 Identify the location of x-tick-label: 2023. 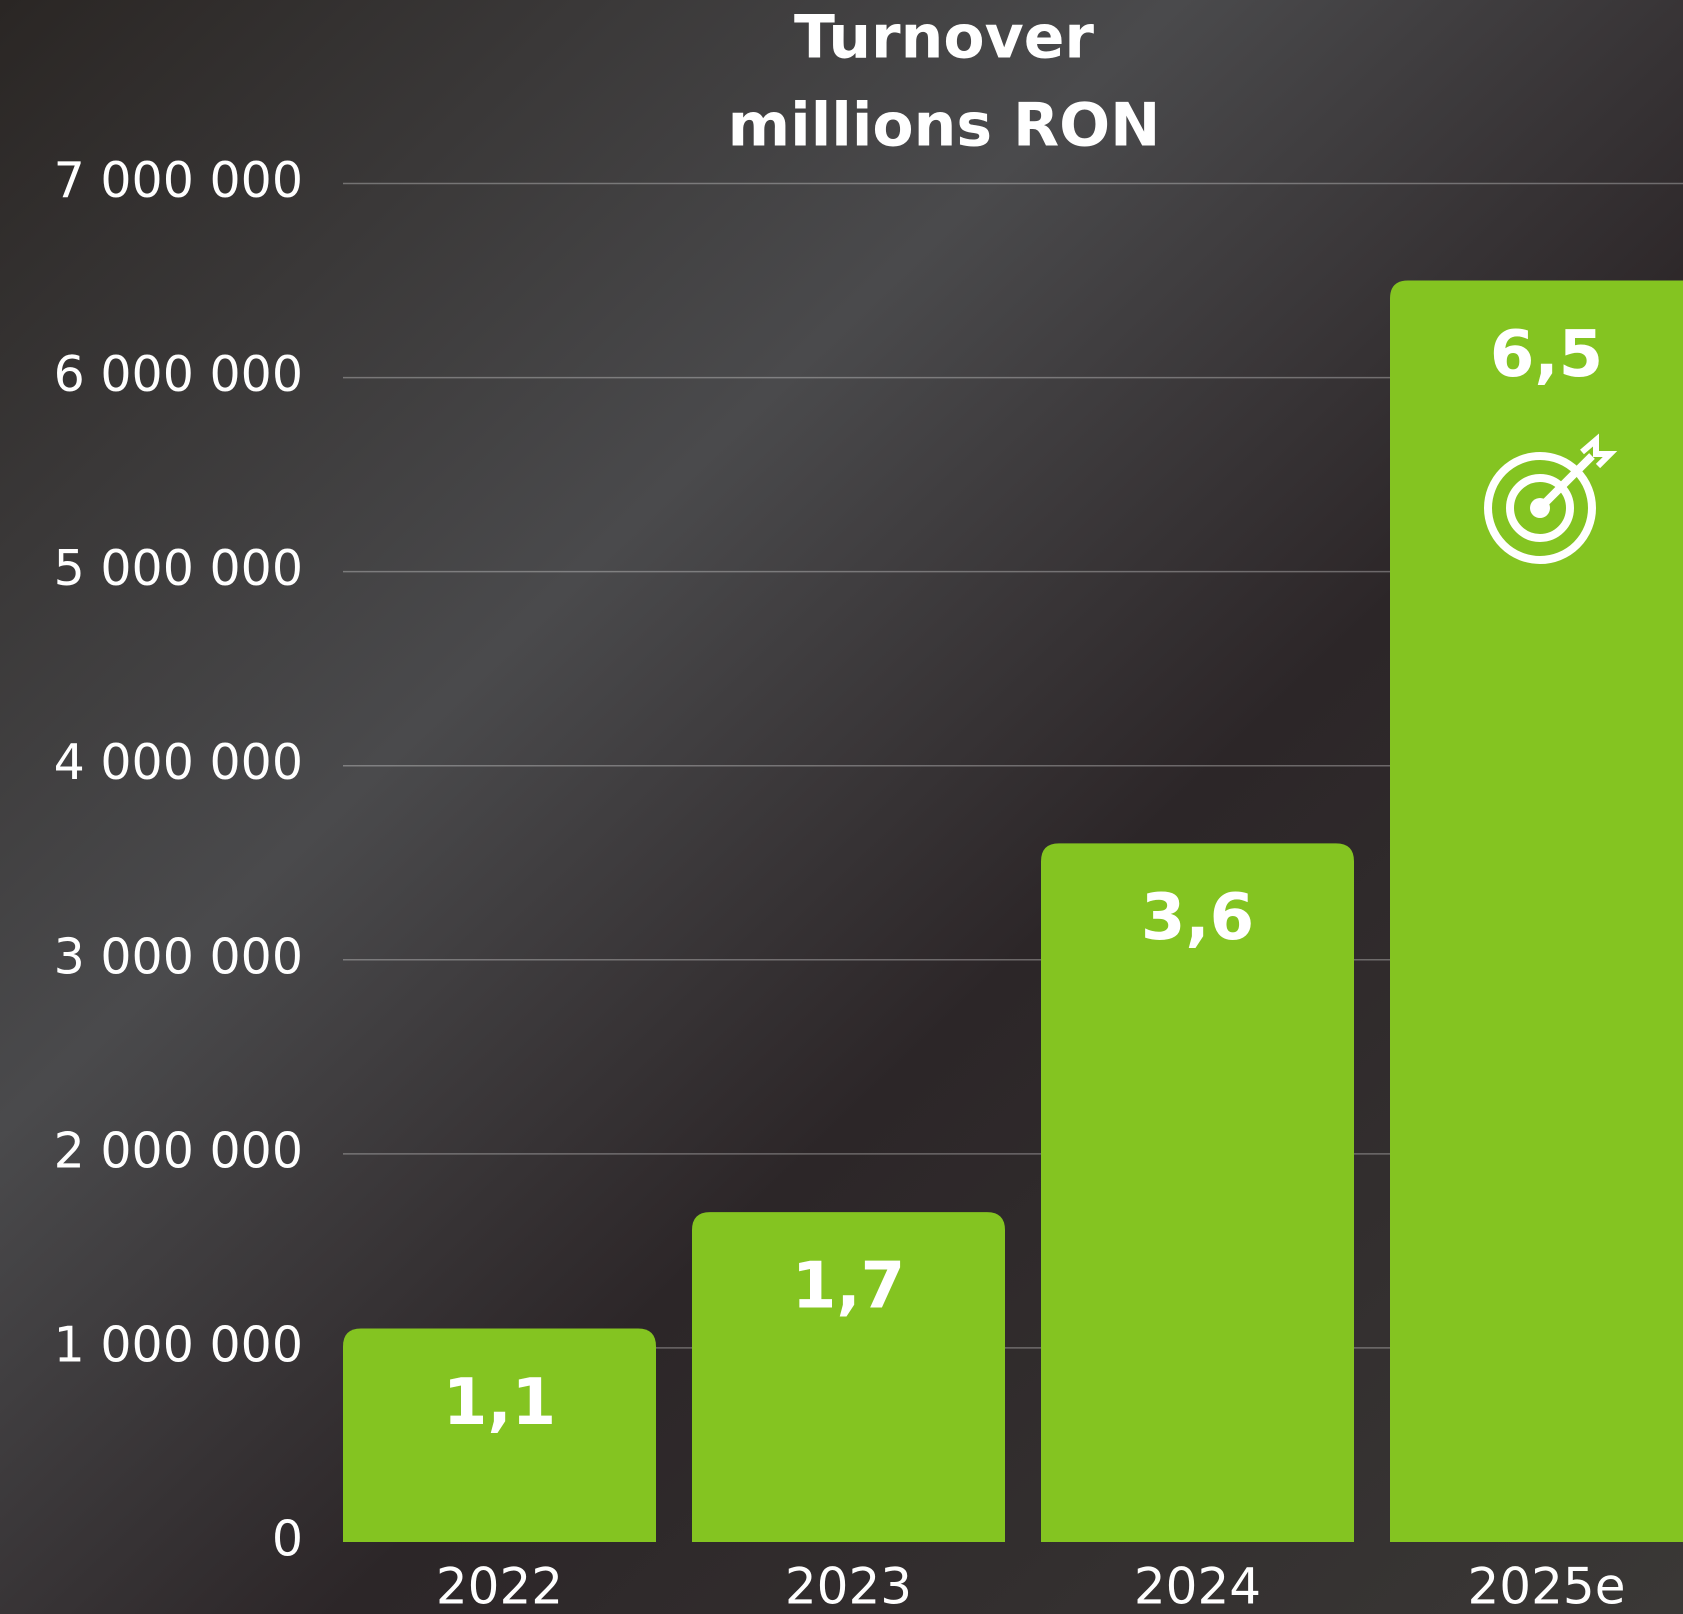
(848, 1586).